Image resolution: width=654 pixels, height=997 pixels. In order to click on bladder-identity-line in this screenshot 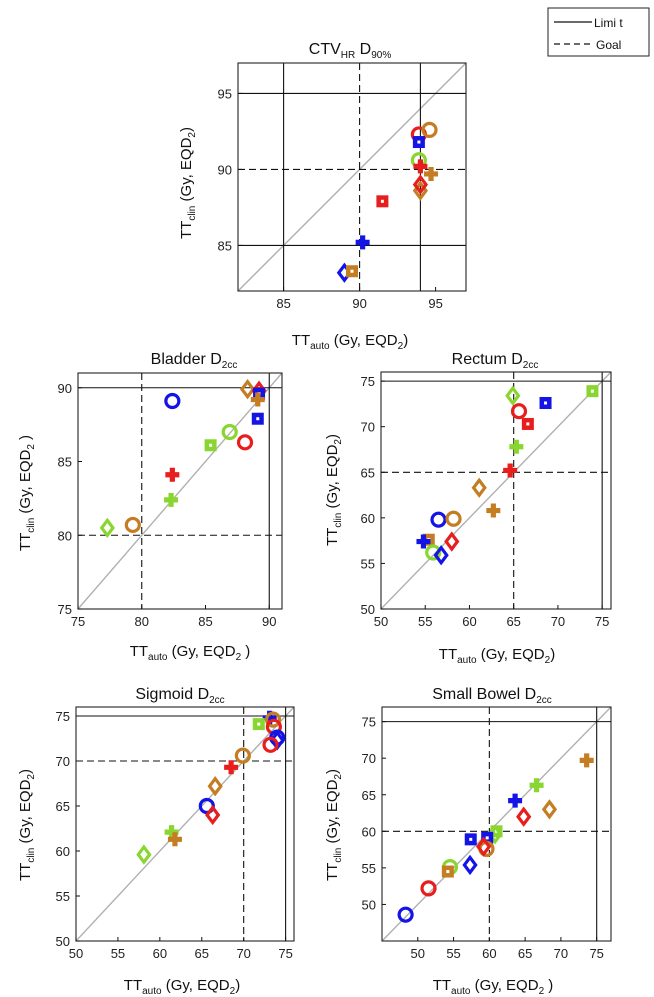, I will do `click(180, 491)`.